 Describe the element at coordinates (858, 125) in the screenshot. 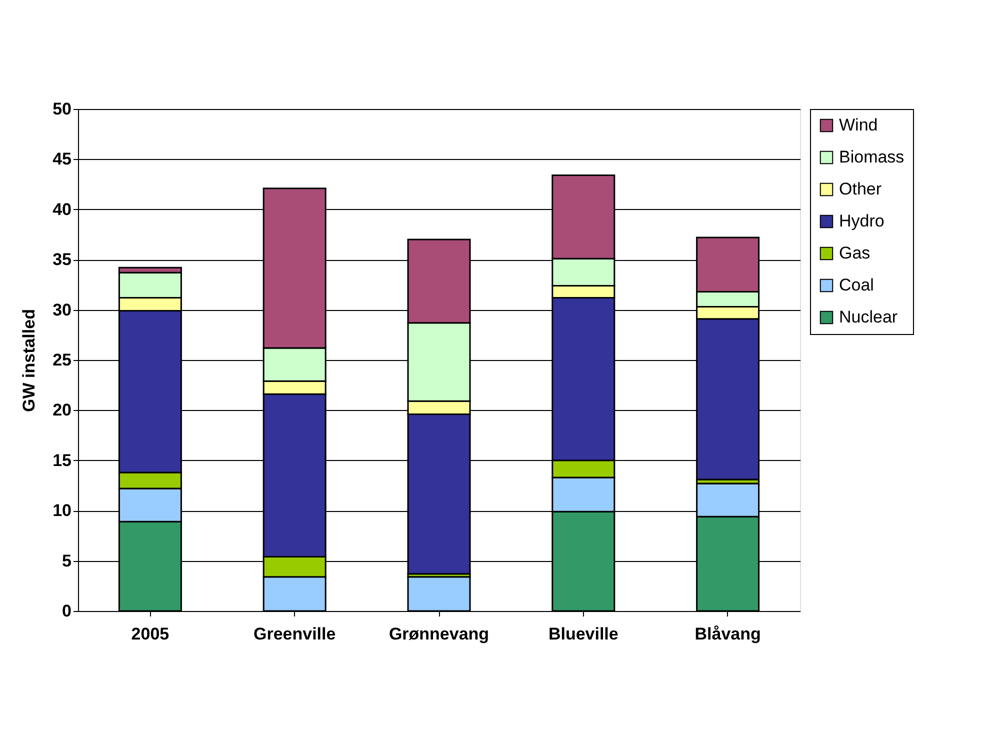

I see `legend-label: Wind` at that location.